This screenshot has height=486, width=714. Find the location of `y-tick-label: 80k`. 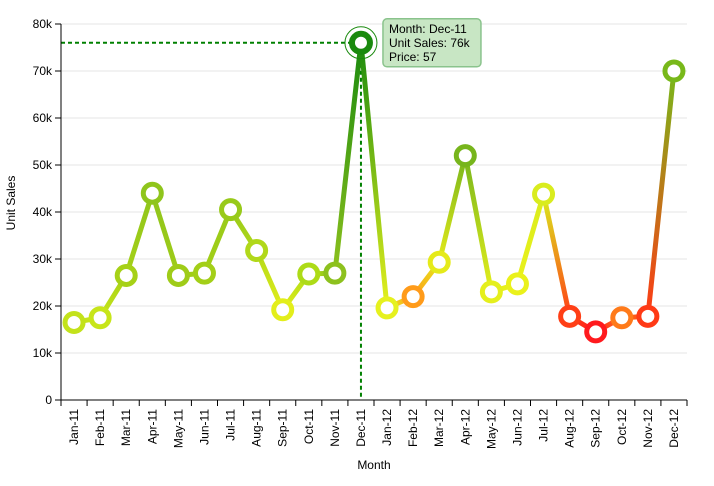

y-tick-label: 80k is located at coordinates (43, 24).